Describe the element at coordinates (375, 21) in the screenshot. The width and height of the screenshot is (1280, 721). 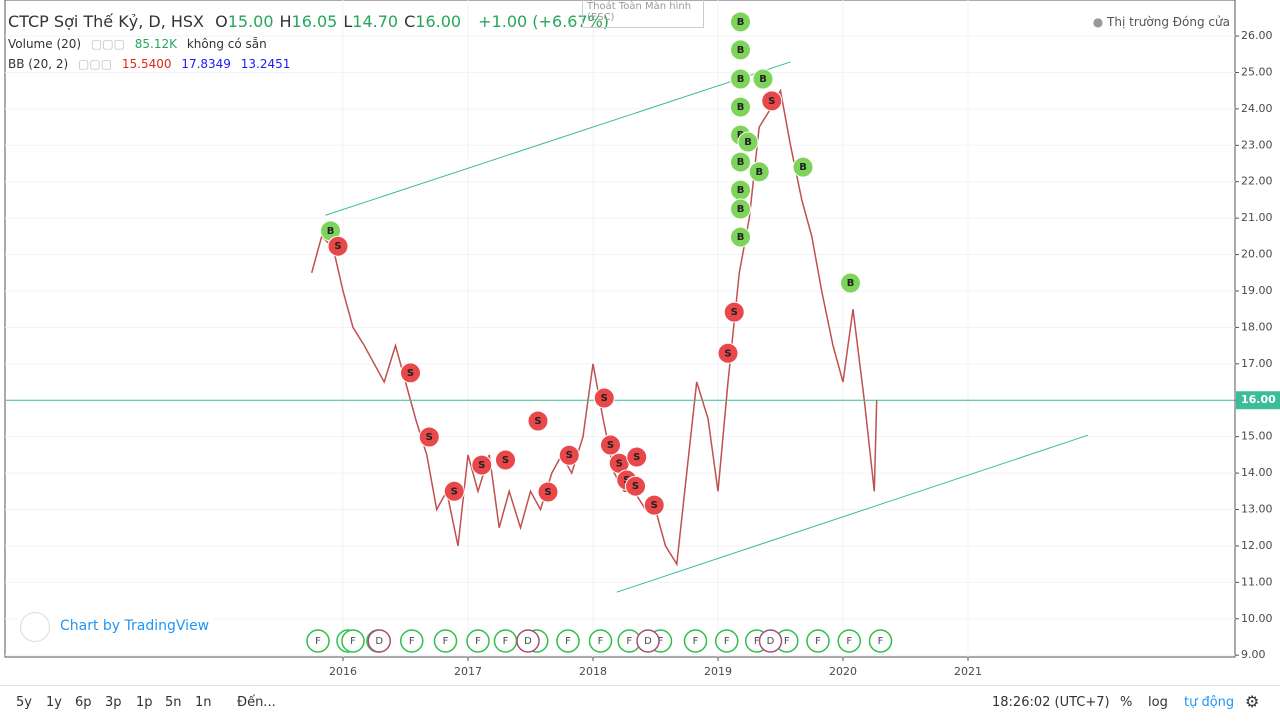
I see `ohlc-value: 14.70` at that location.